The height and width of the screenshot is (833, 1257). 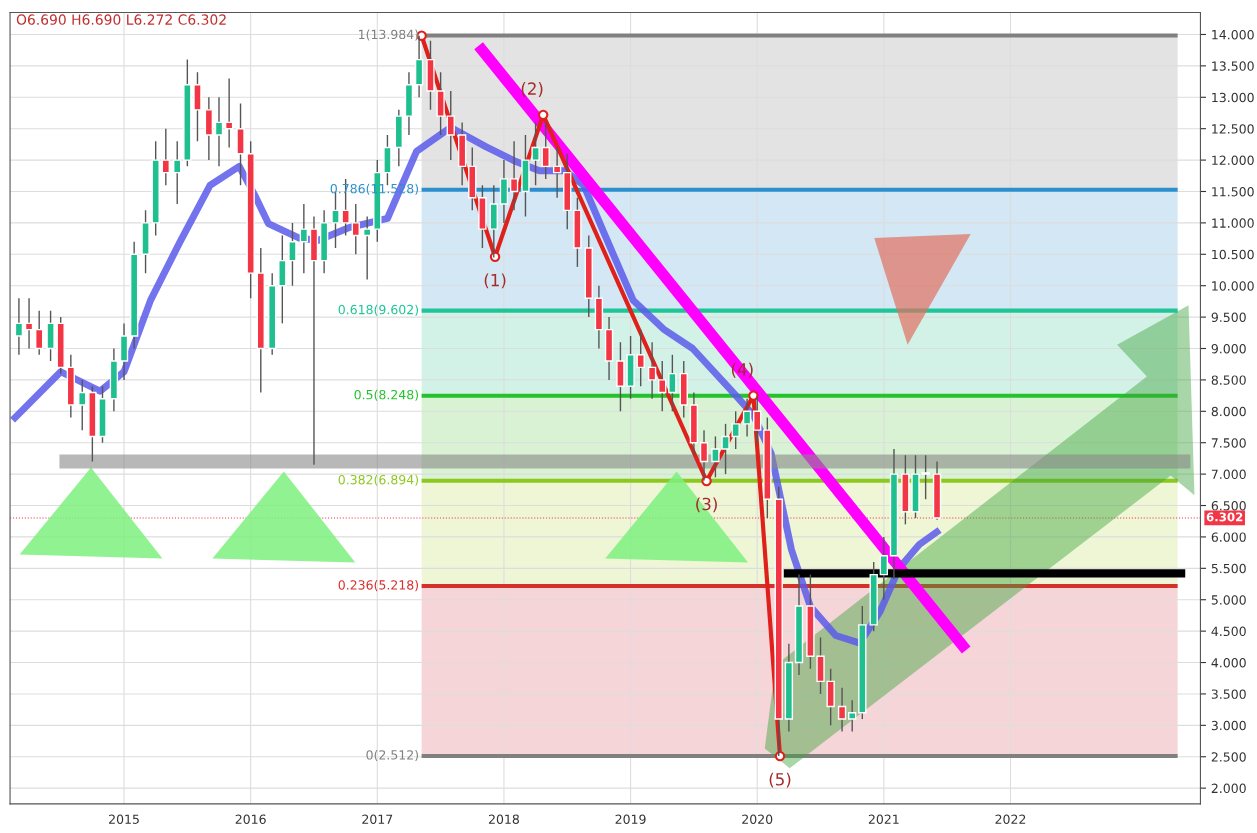 What do you see at coordinates (121, 19) in the screenshot?
I see `annotation: O6.690 H6.690 L6.272 C6.302` at bounding box center [121, 19].